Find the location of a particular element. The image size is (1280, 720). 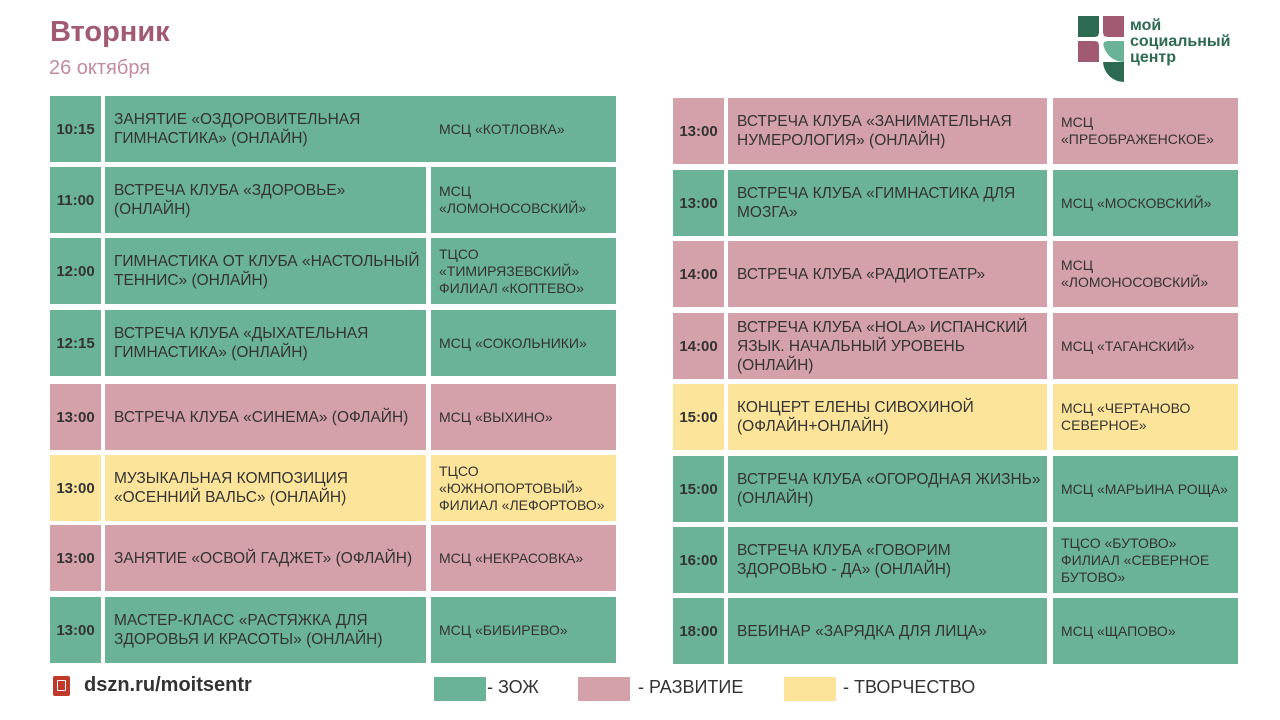

row-venue: ТЦСО «ЮЖНОПОРТОВЫЙ» ФИЛИАЛ «ЛЕФОРТОВО» is located at coordinates (523, 488).